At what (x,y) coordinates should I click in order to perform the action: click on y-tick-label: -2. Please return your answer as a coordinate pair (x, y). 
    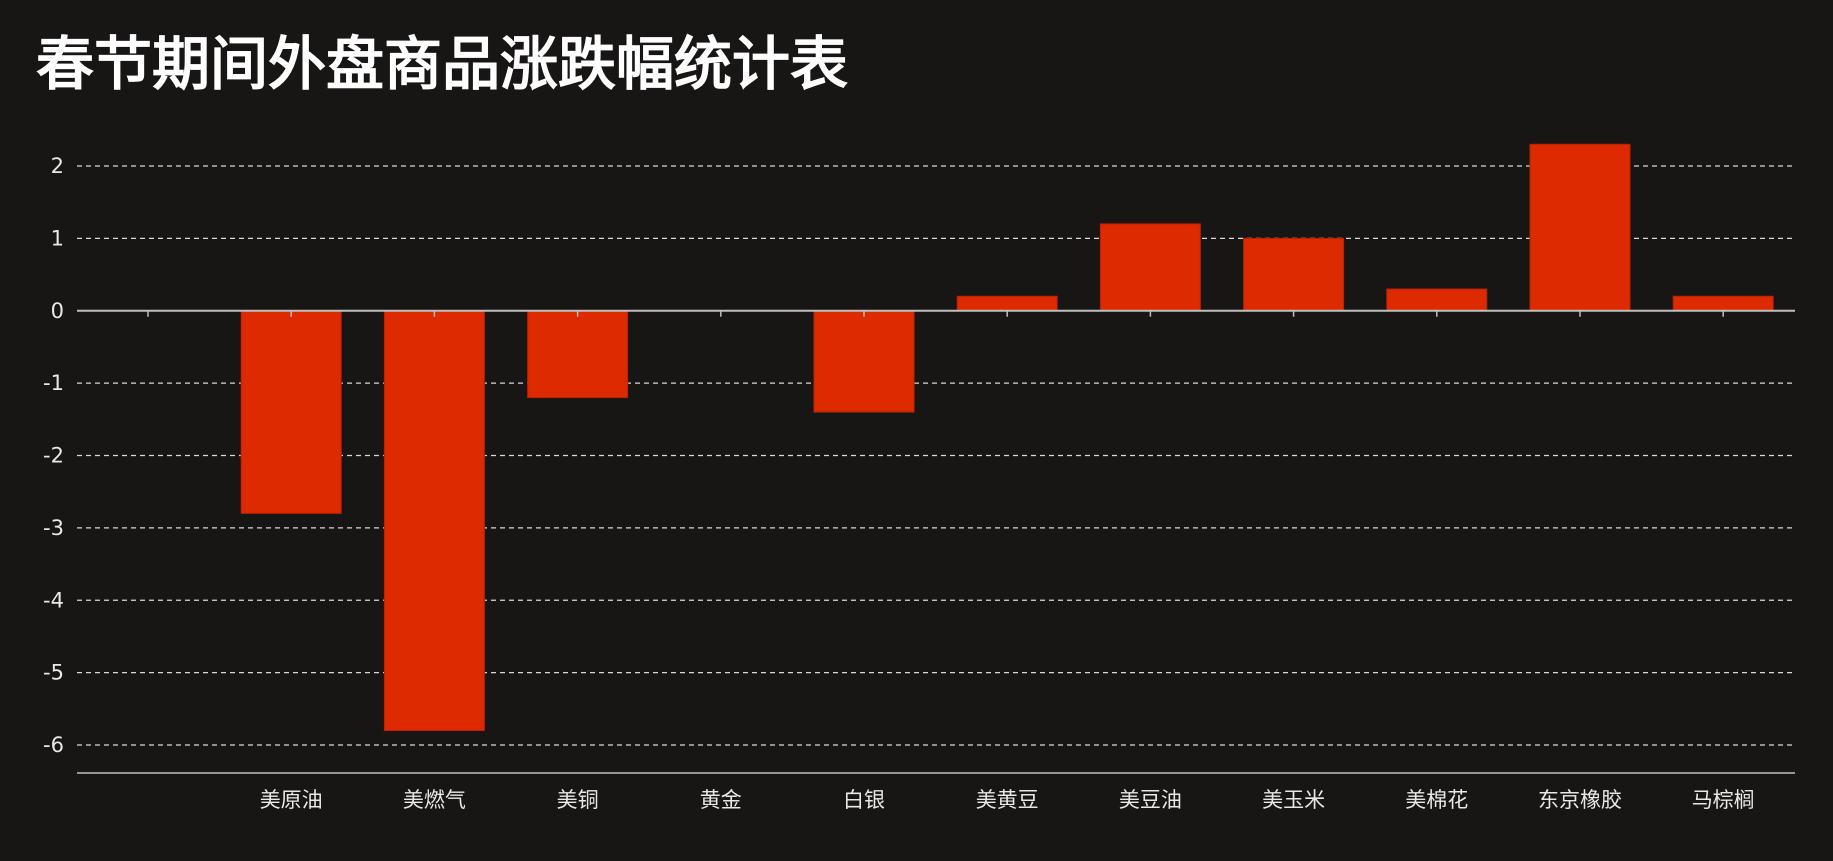
    Looking at the image, I should click on (53, 456).